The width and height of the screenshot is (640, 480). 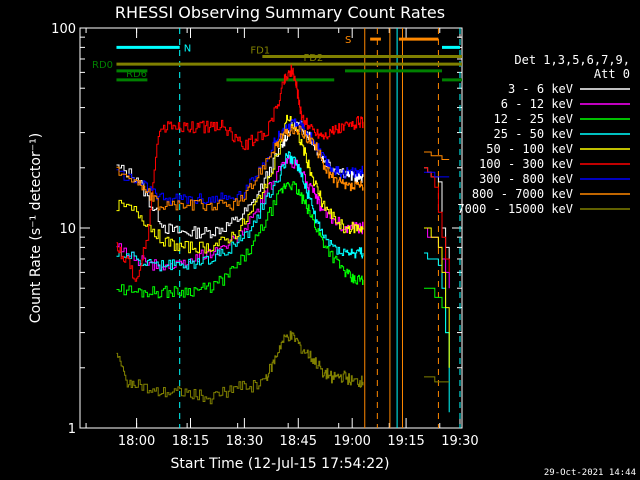 I want to click on flag-label-rd6: RD6, so click(x=136, y=74).